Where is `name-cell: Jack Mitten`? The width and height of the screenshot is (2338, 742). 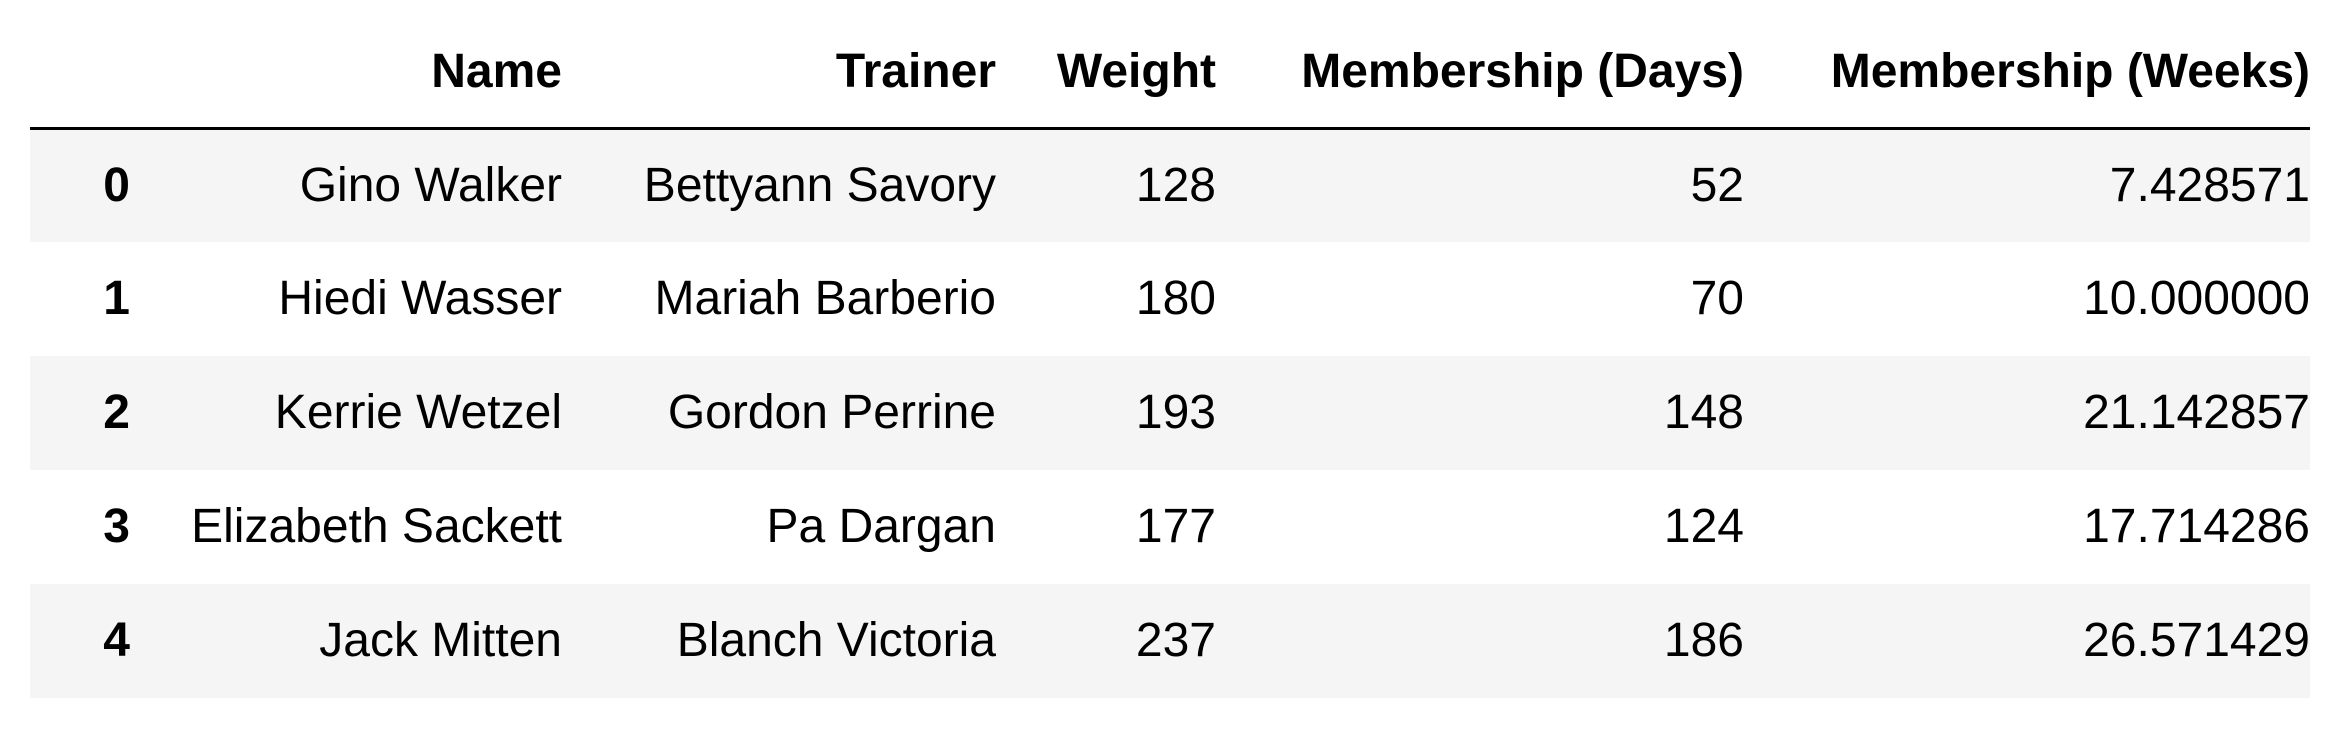
name-cell: Jack Mitten is located at coordinates (440, 640).